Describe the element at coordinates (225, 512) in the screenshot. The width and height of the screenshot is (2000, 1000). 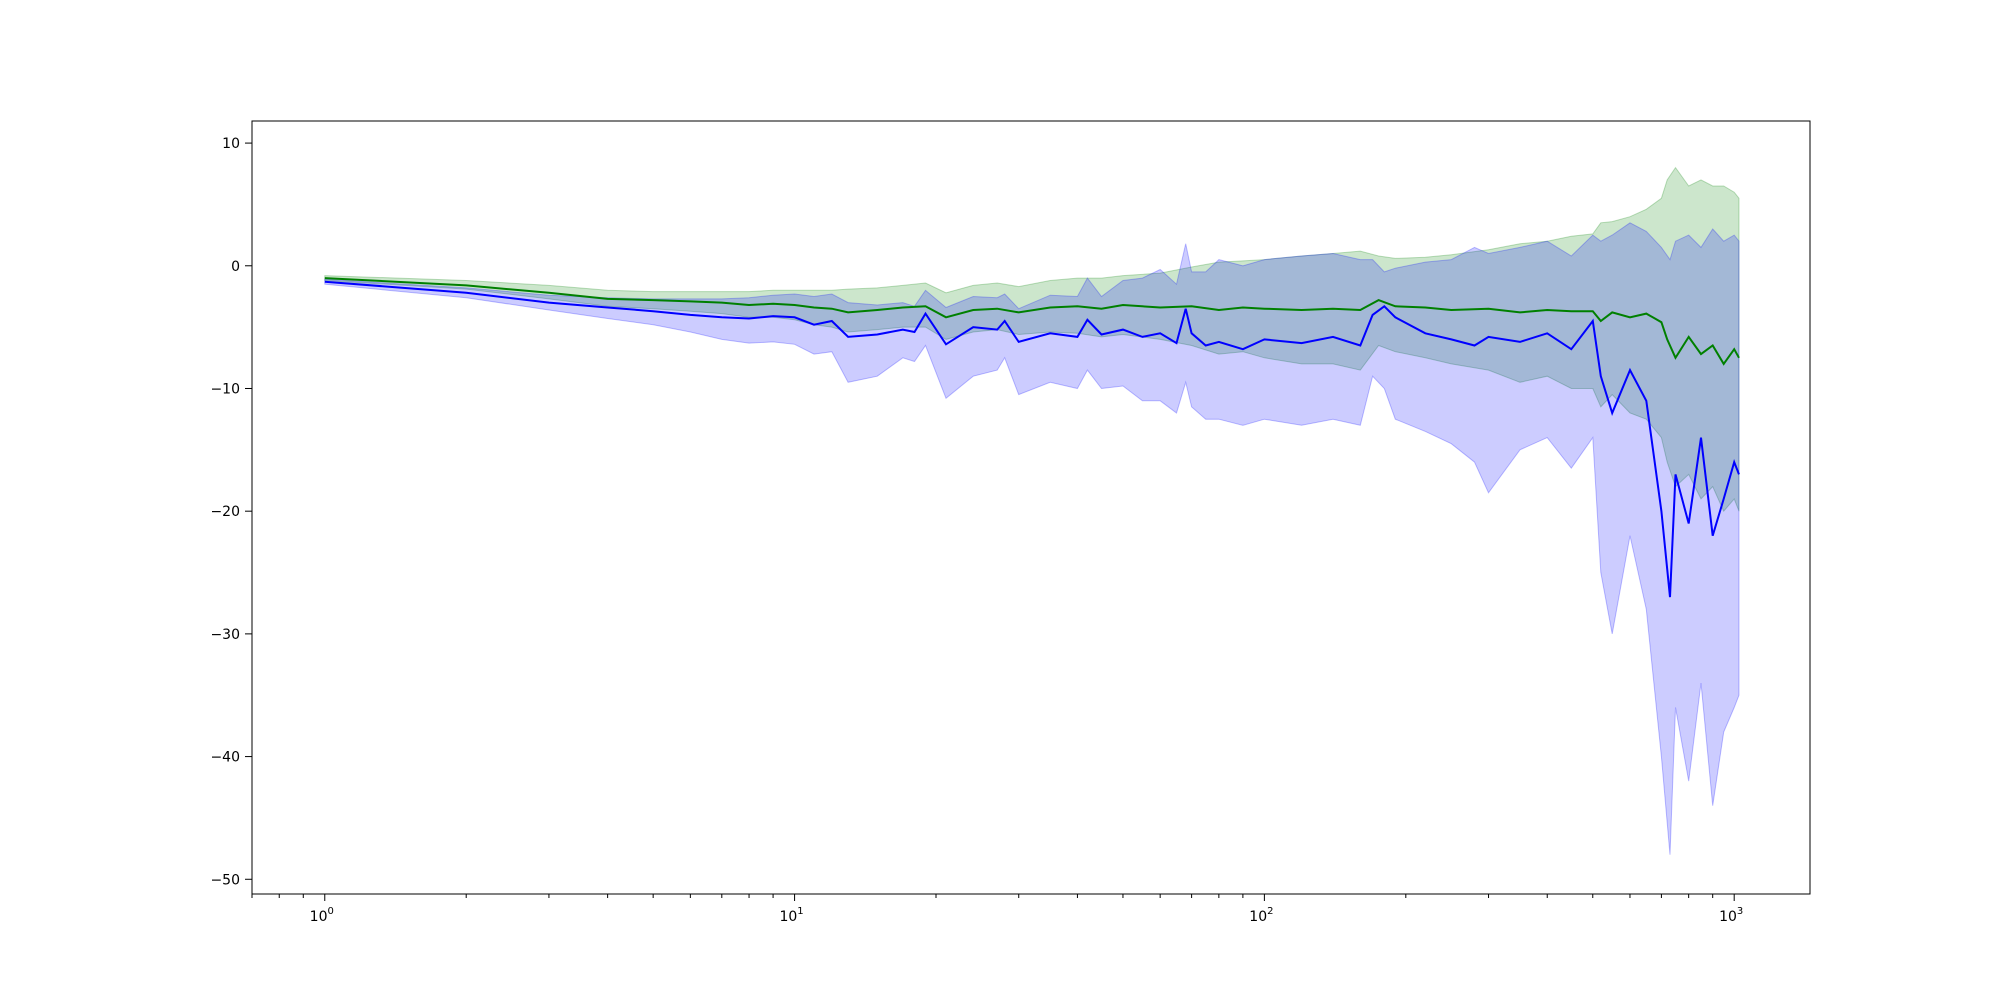
I see `y-tick-label: −20` at that location.